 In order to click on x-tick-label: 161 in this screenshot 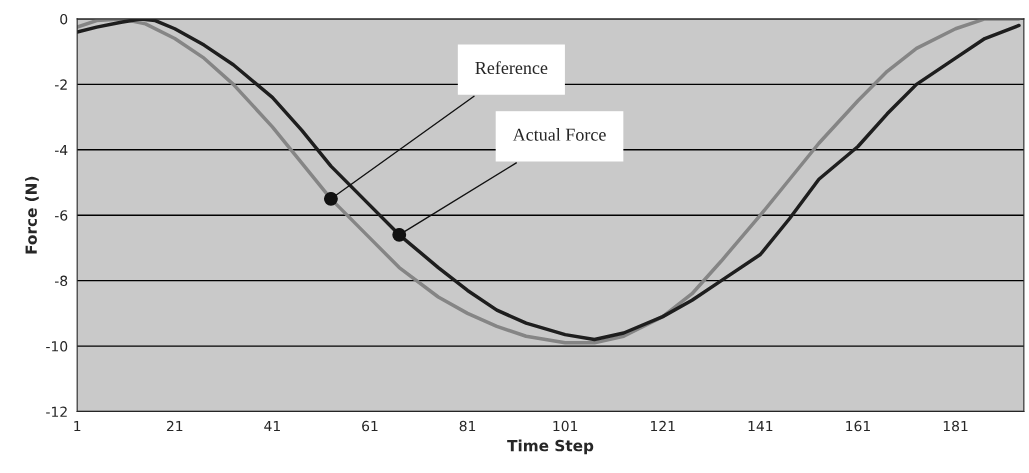, I will do `click(858, 426)`.